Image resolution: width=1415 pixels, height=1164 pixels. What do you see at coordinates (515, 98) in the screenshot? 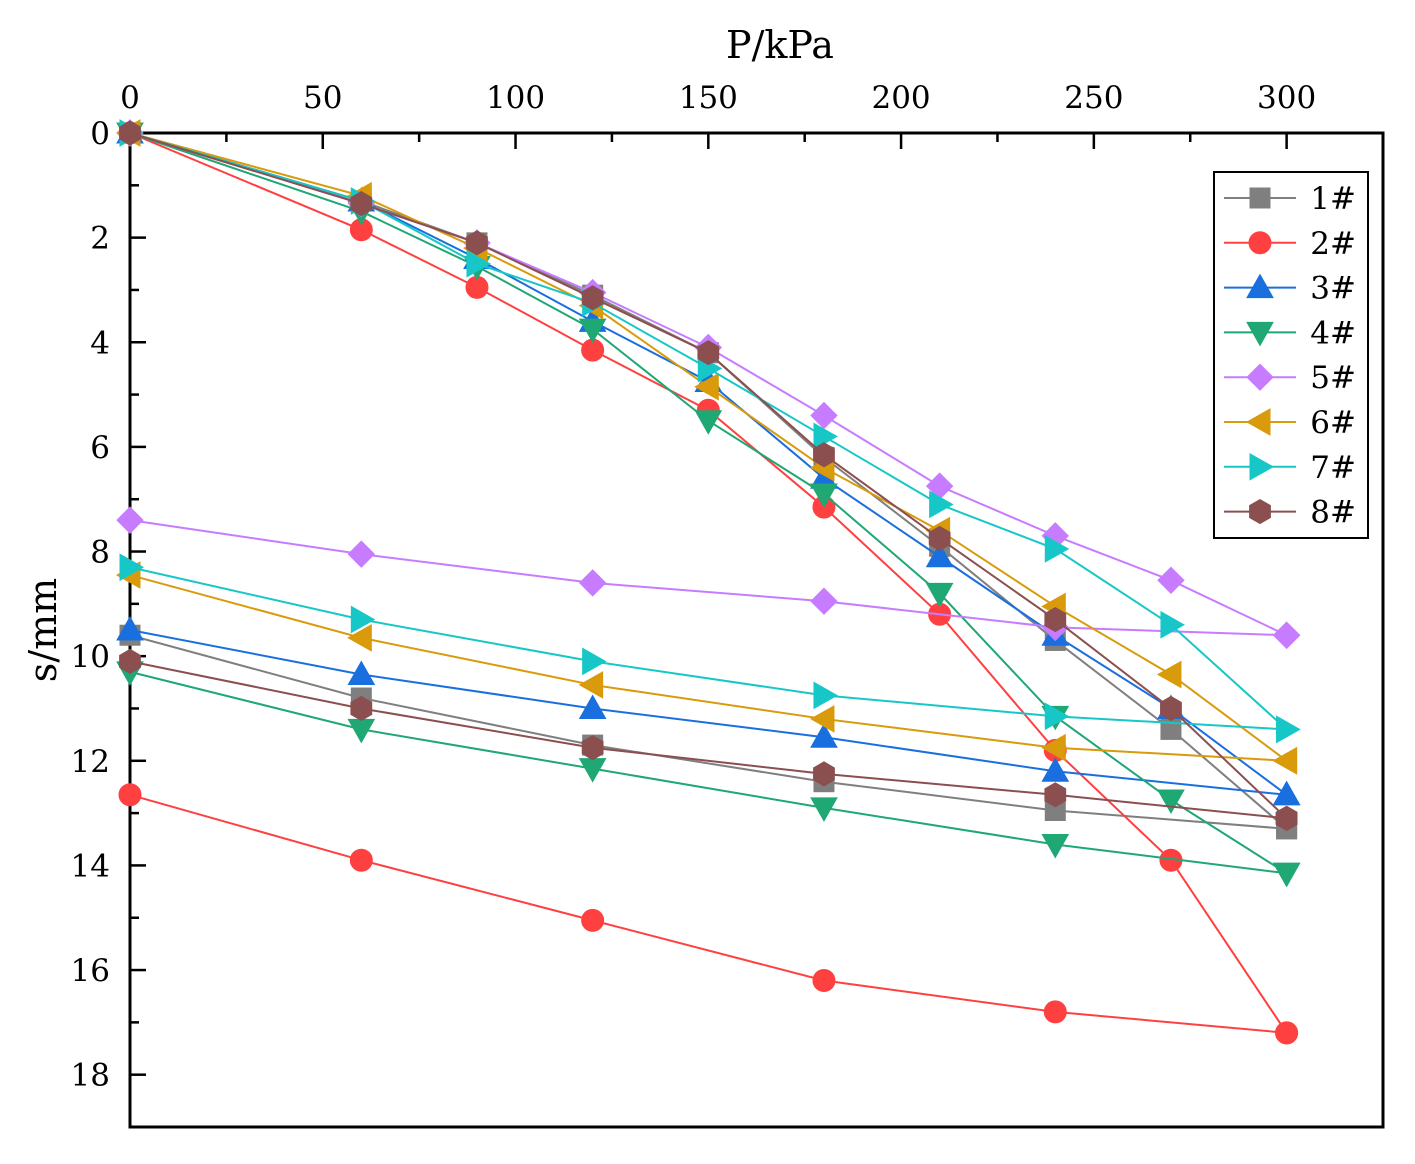
I see `x-tick-label: 100` at bounding box center [515, 98].